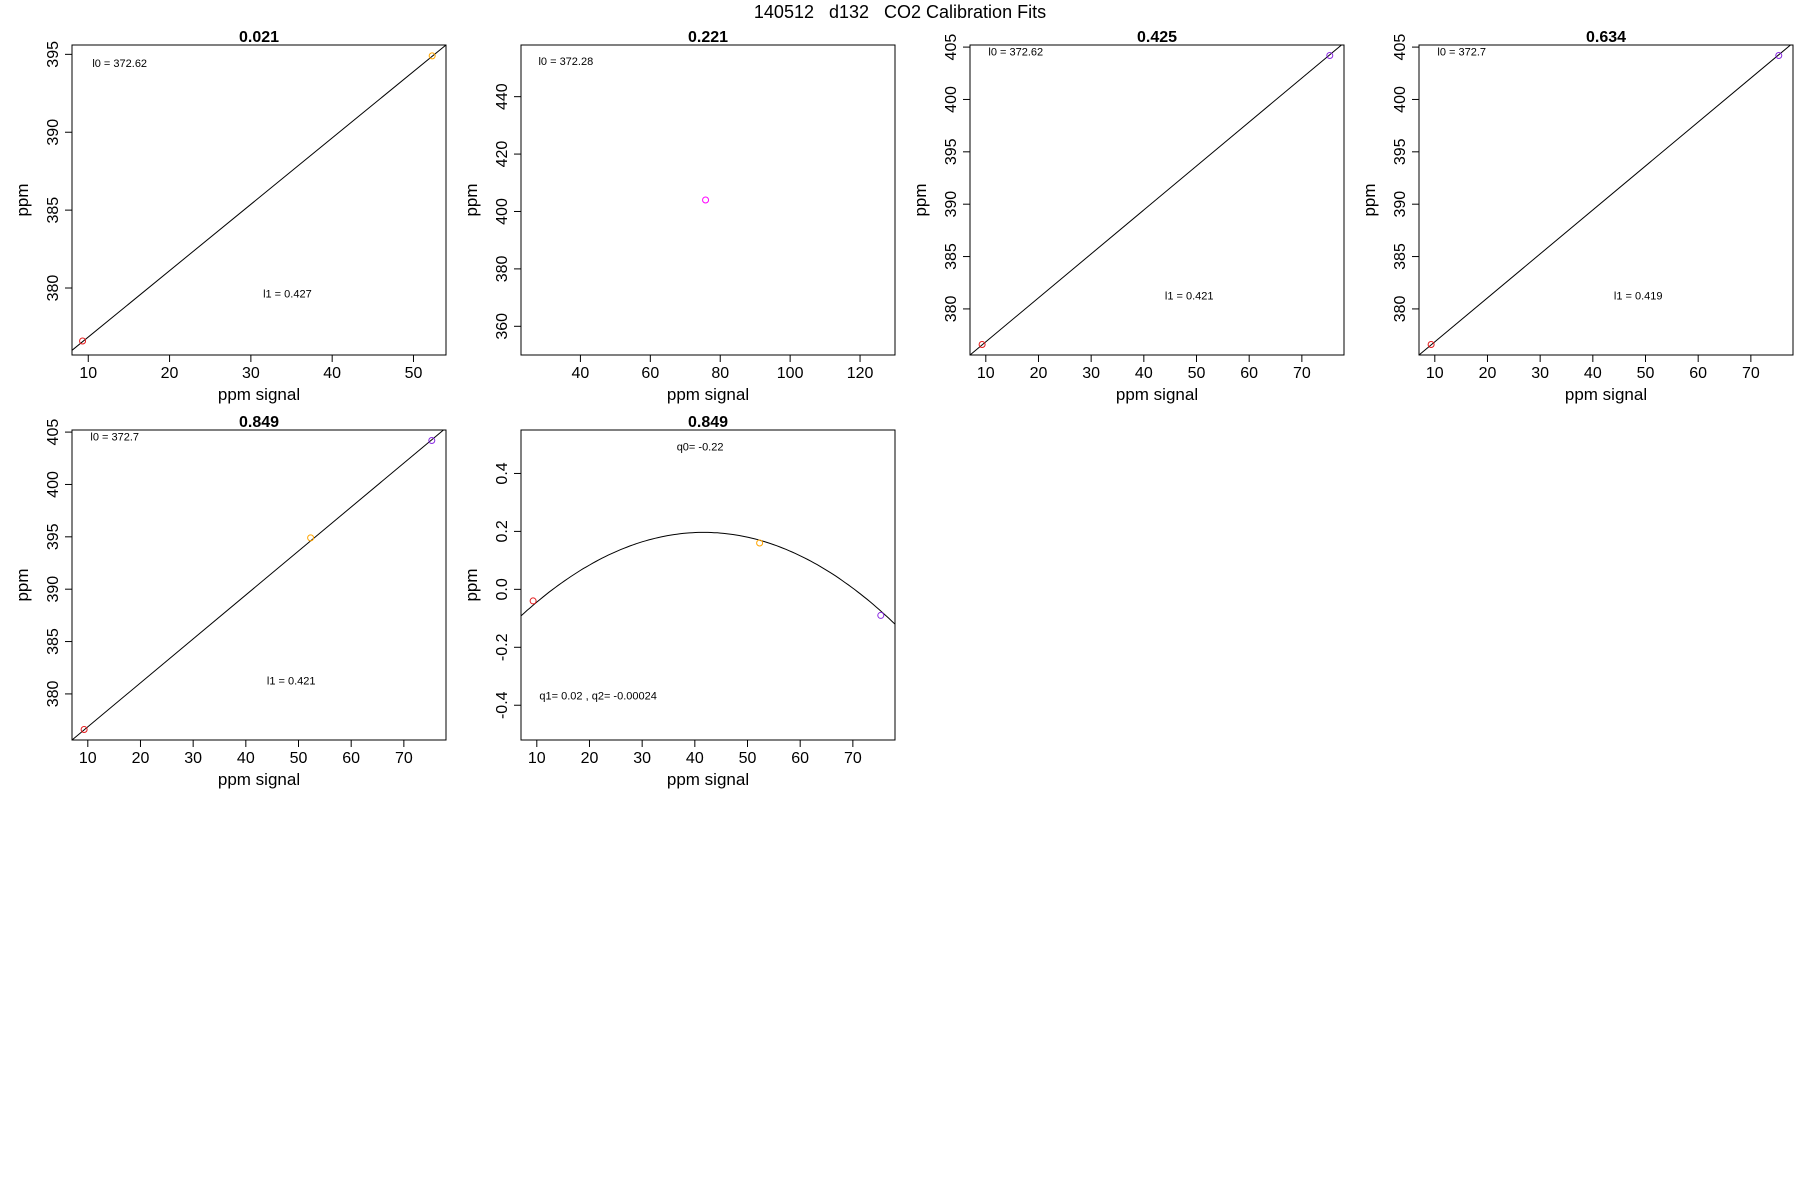  I want to click on fit-annotation: l0 = 372.28, so click(565, 62).